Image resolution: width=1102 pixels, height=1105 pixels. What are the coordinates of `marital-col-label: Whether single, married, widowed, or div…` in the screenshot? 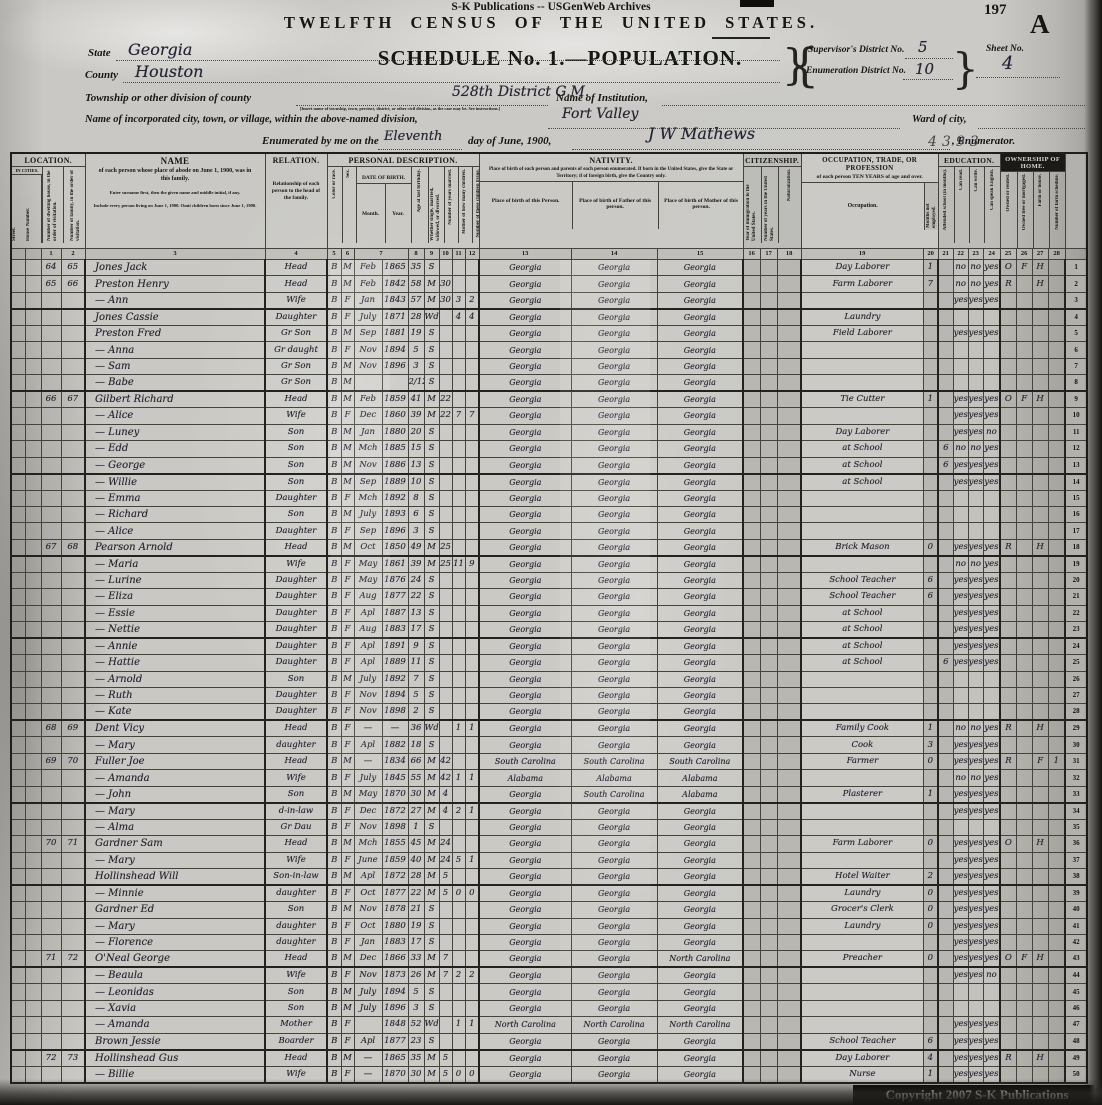 It's located at (435, 214).